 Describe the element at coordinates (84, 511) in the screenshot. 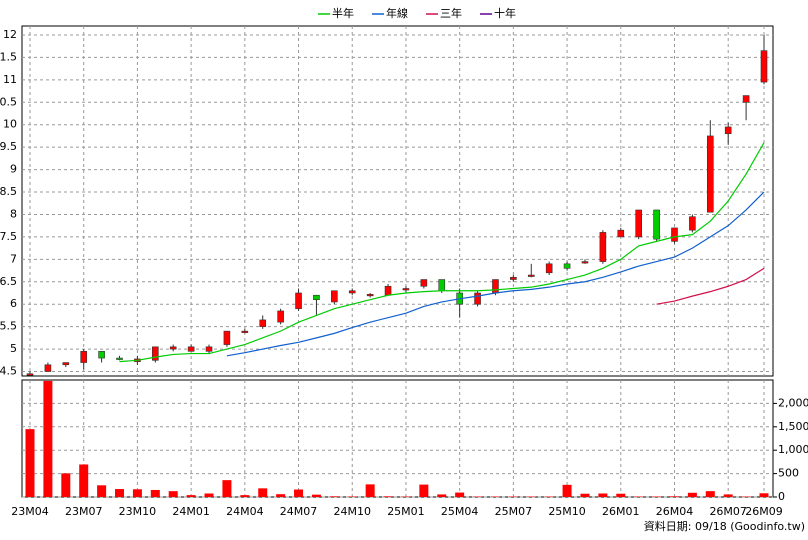

I see `x-tick-label: 23M07` at that location.